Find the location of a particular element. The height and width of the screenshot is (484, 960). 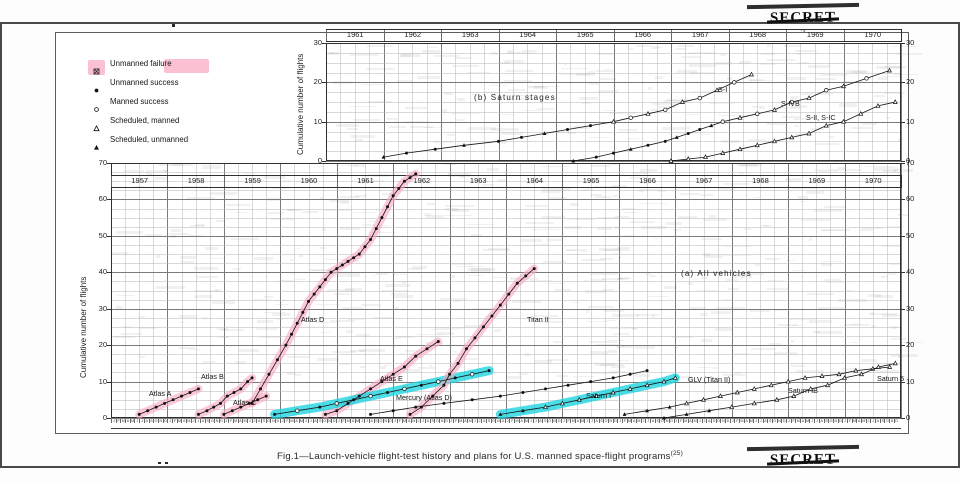

legend-marker-open-circle-icon is located at coordinates (96, 106).